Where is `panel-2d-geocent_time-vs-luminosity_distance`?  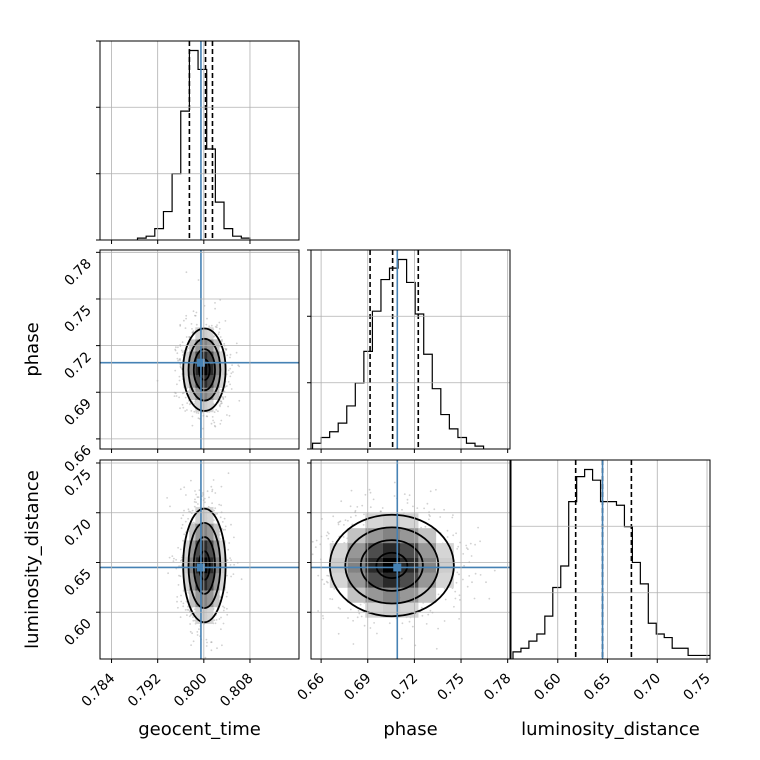 panel-2d-geocent_time-vs-luminosity_distance is located at coordinates (199, 559).